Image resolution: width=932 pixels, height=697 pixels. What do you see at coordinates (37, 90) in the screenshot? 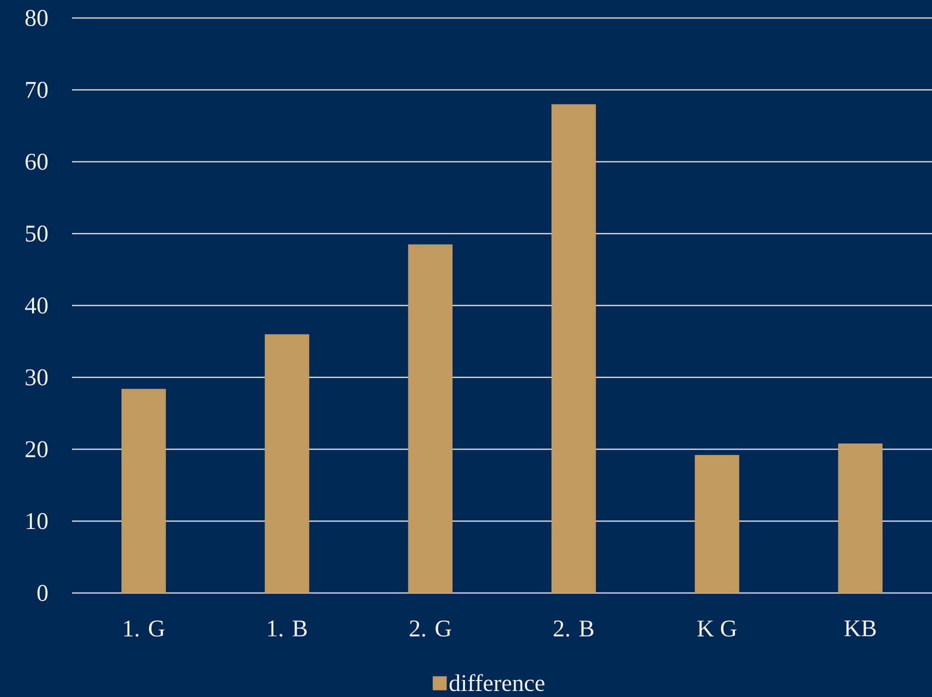
I see `y-tick-label: 70` at bounding box center [37, 90].